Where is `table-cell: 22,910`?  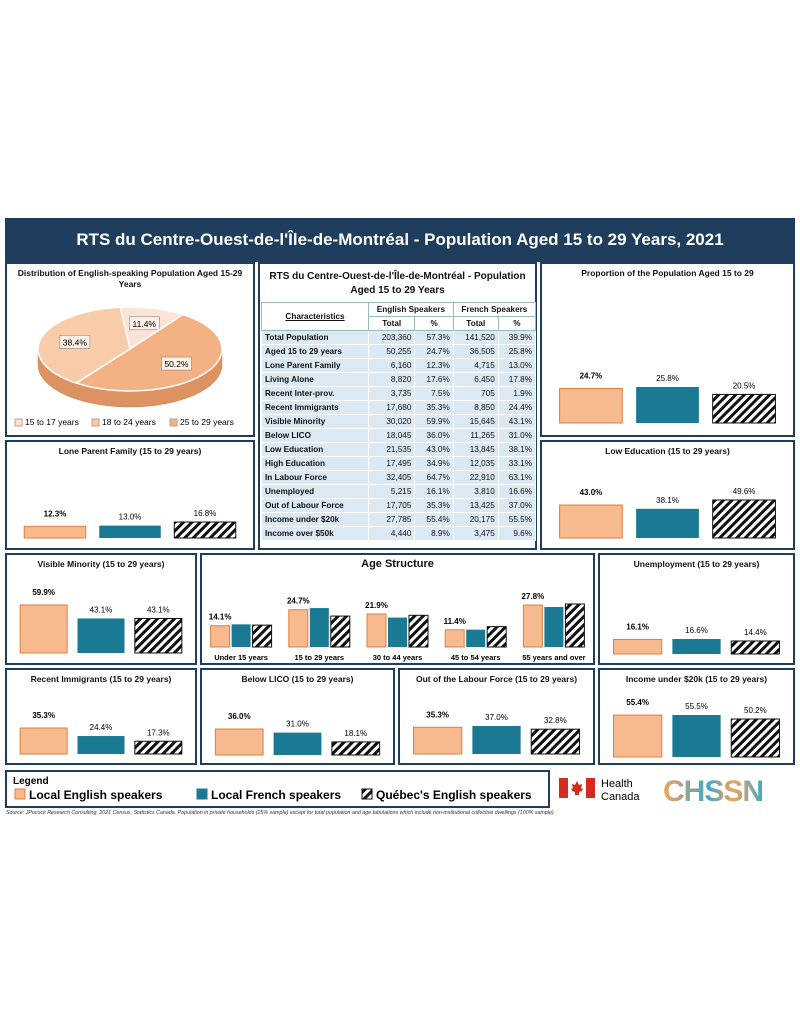 table-cell: 22,910 is located at coordinates (475, 477).